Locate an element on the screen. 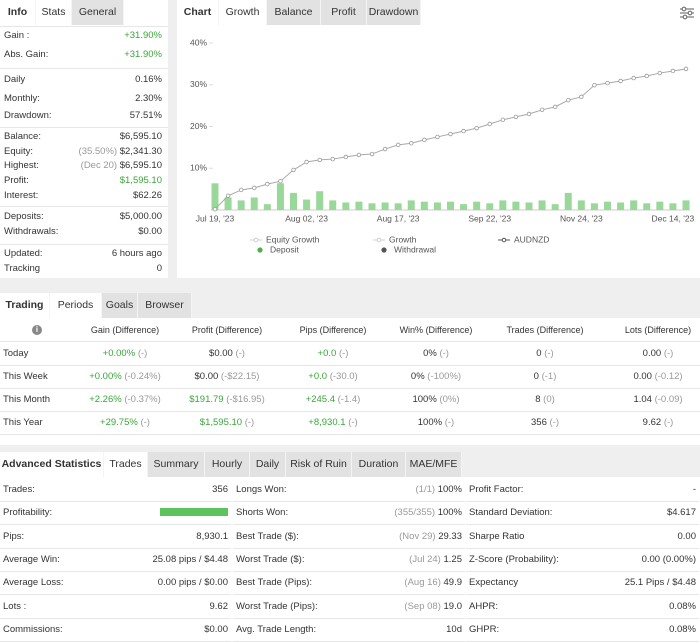  tab: Balance is located at coordinates (294, 12).